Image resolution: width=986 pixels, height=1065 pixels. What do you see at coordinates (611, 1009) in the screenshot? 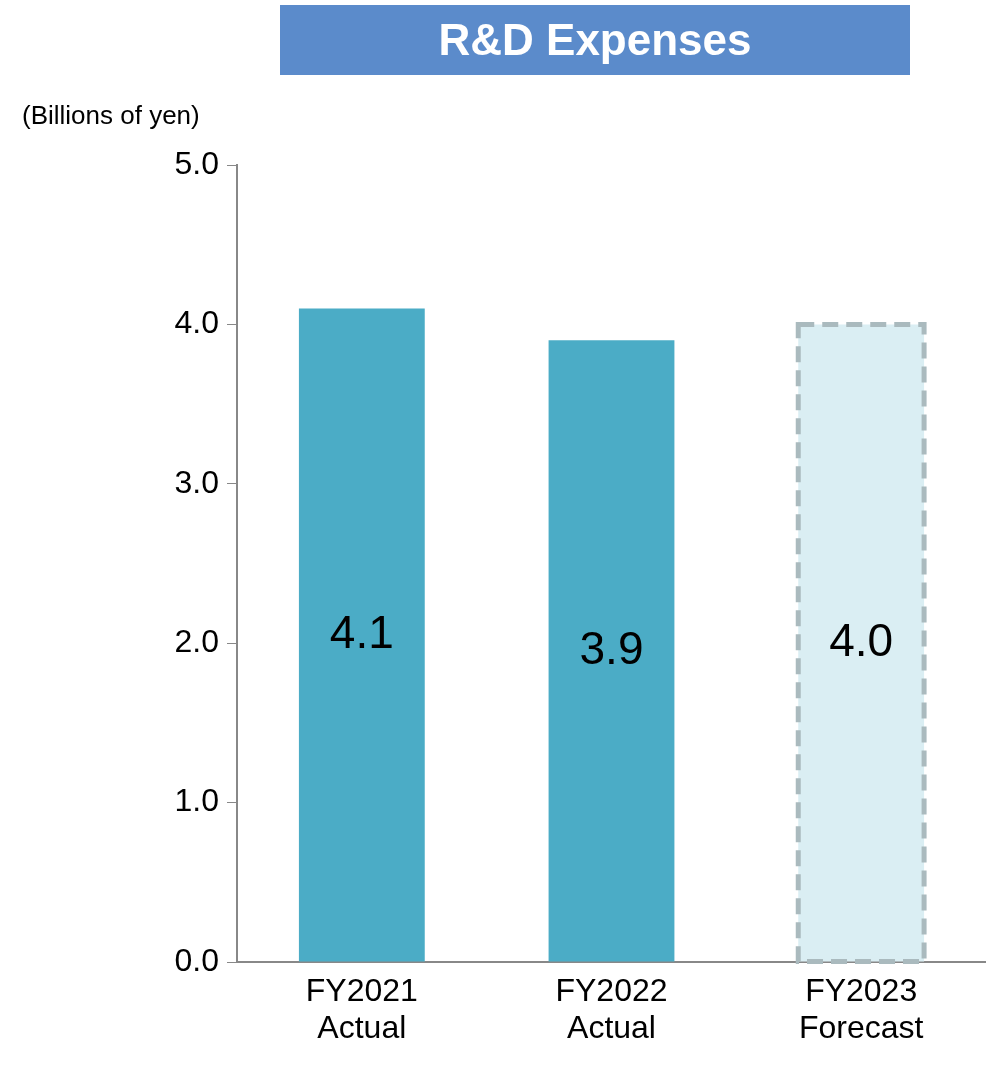
I see `x-tick-label: FY2022 Actual` at bounding box center [611, 1009].